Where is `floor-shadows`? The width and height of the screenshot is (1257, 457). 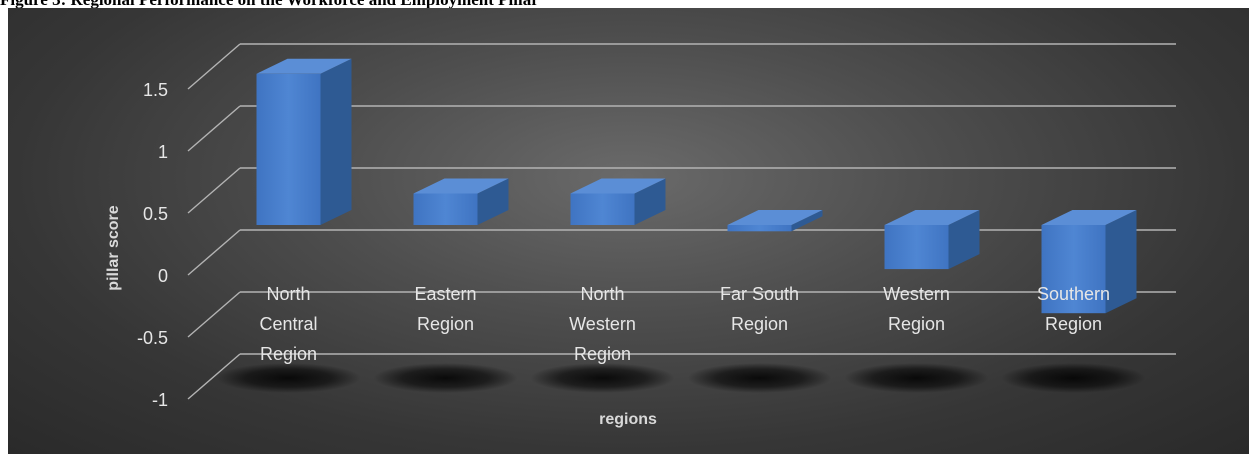
floor-shadows is located at coordinates (681, 378).